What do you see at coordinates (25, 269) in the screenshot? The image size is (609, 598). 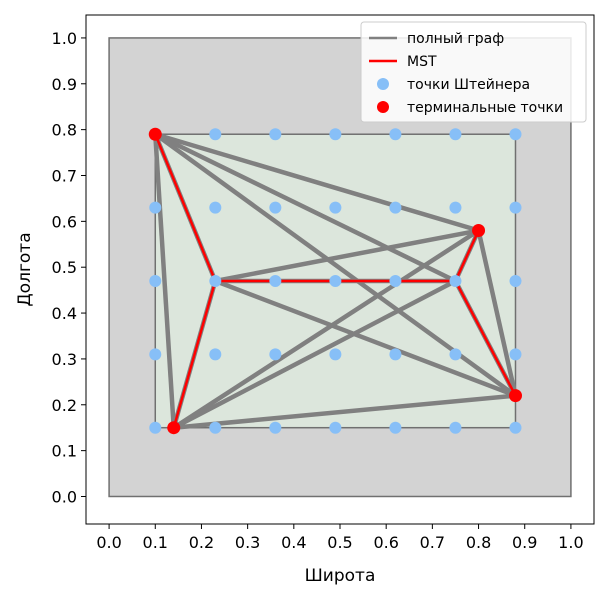 I see `y-axis-label: Долгота` at bounding box center [25, 269].